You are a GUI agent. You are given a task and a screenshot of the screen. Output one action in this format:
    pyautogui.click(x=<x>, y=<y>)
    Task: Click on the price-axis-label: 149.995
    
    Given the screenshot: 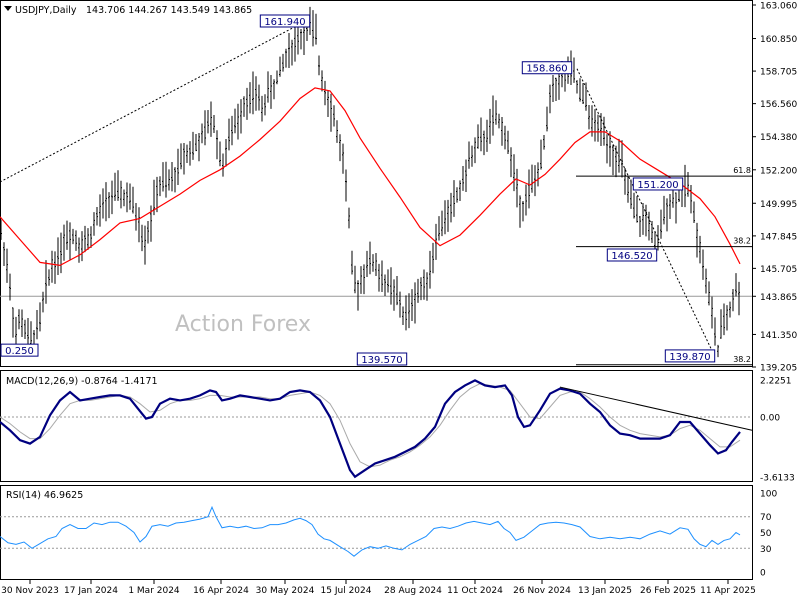 What is the action you would take?
    pyautogui.click(x=778, y=205)
    